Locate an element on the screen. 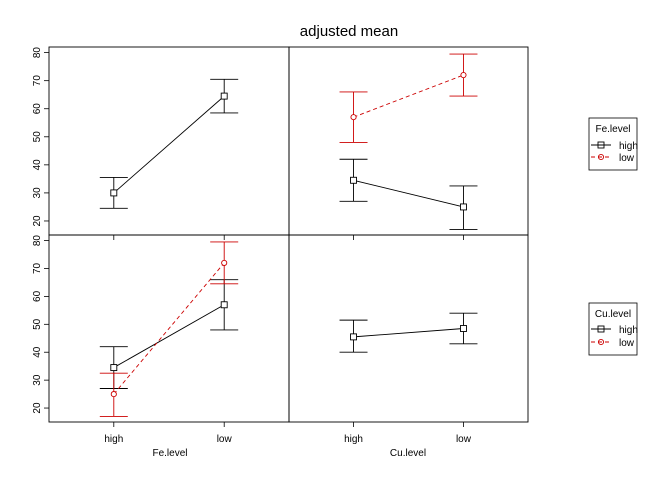  svg-text: Cu.level is located at coordinates (408, 453).